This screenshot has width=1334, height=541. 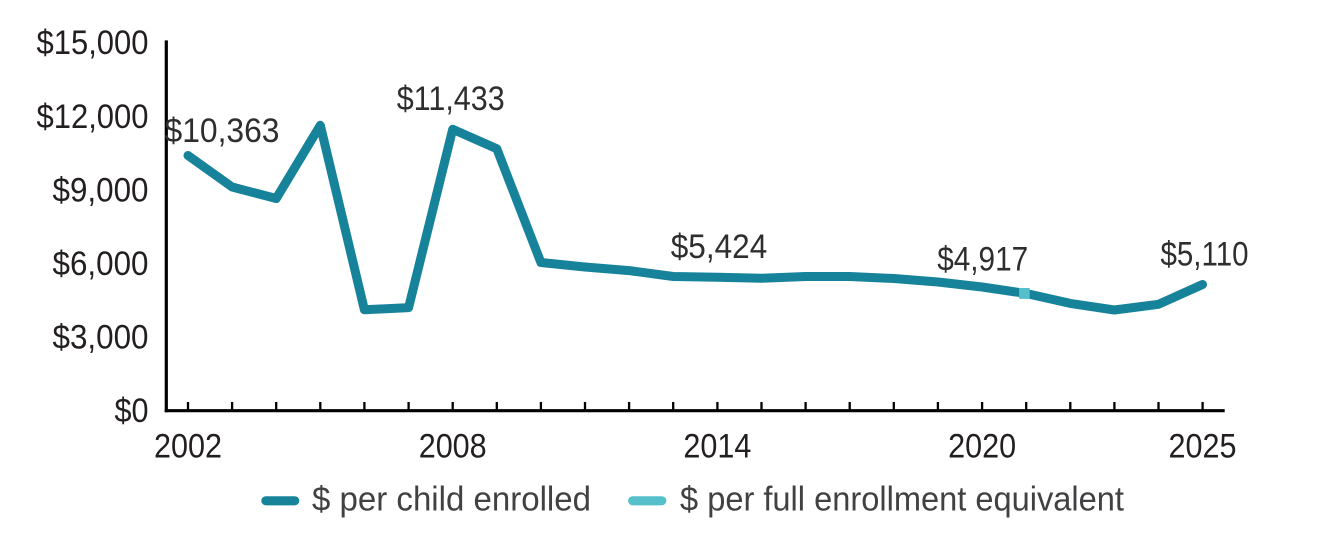 What do you see at coordinates (101, 338) in the screenshot?
I see `svg-text: $3,000` at bounding box center [101, 338].